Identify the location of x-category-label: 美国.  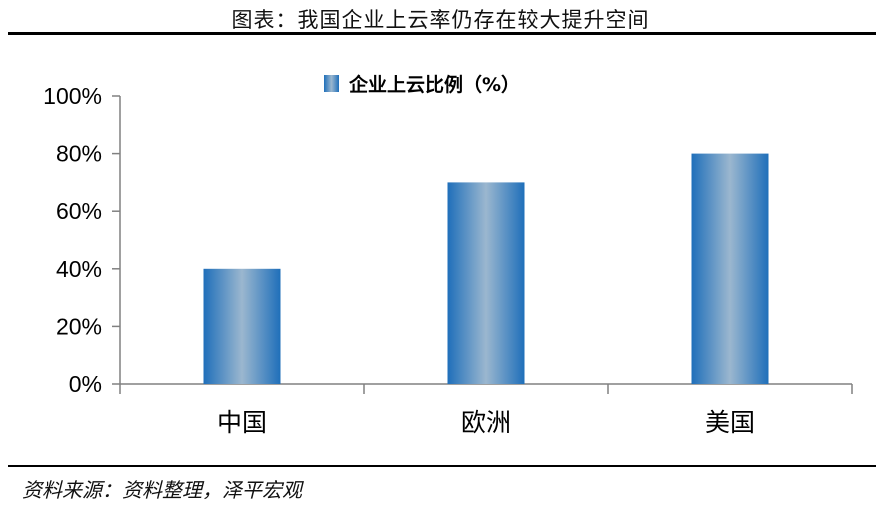
(730, 422).